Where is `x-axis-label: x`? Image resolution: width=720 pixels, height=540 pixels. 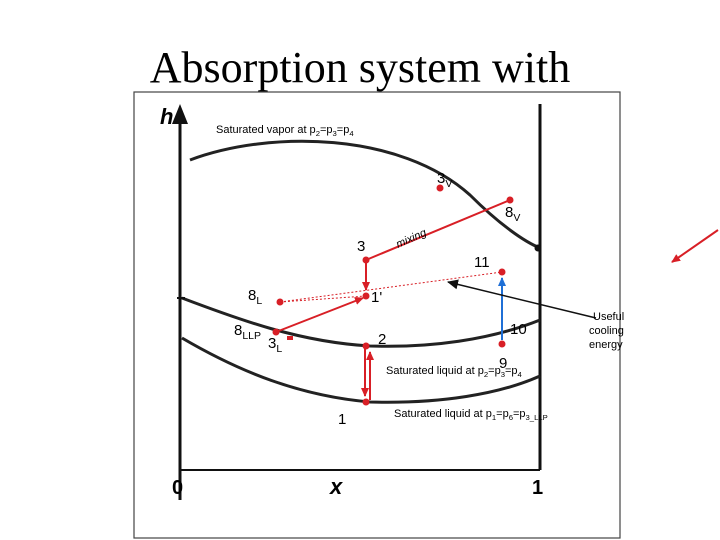 x-axis-label: x is located at coordinates (336, 486).